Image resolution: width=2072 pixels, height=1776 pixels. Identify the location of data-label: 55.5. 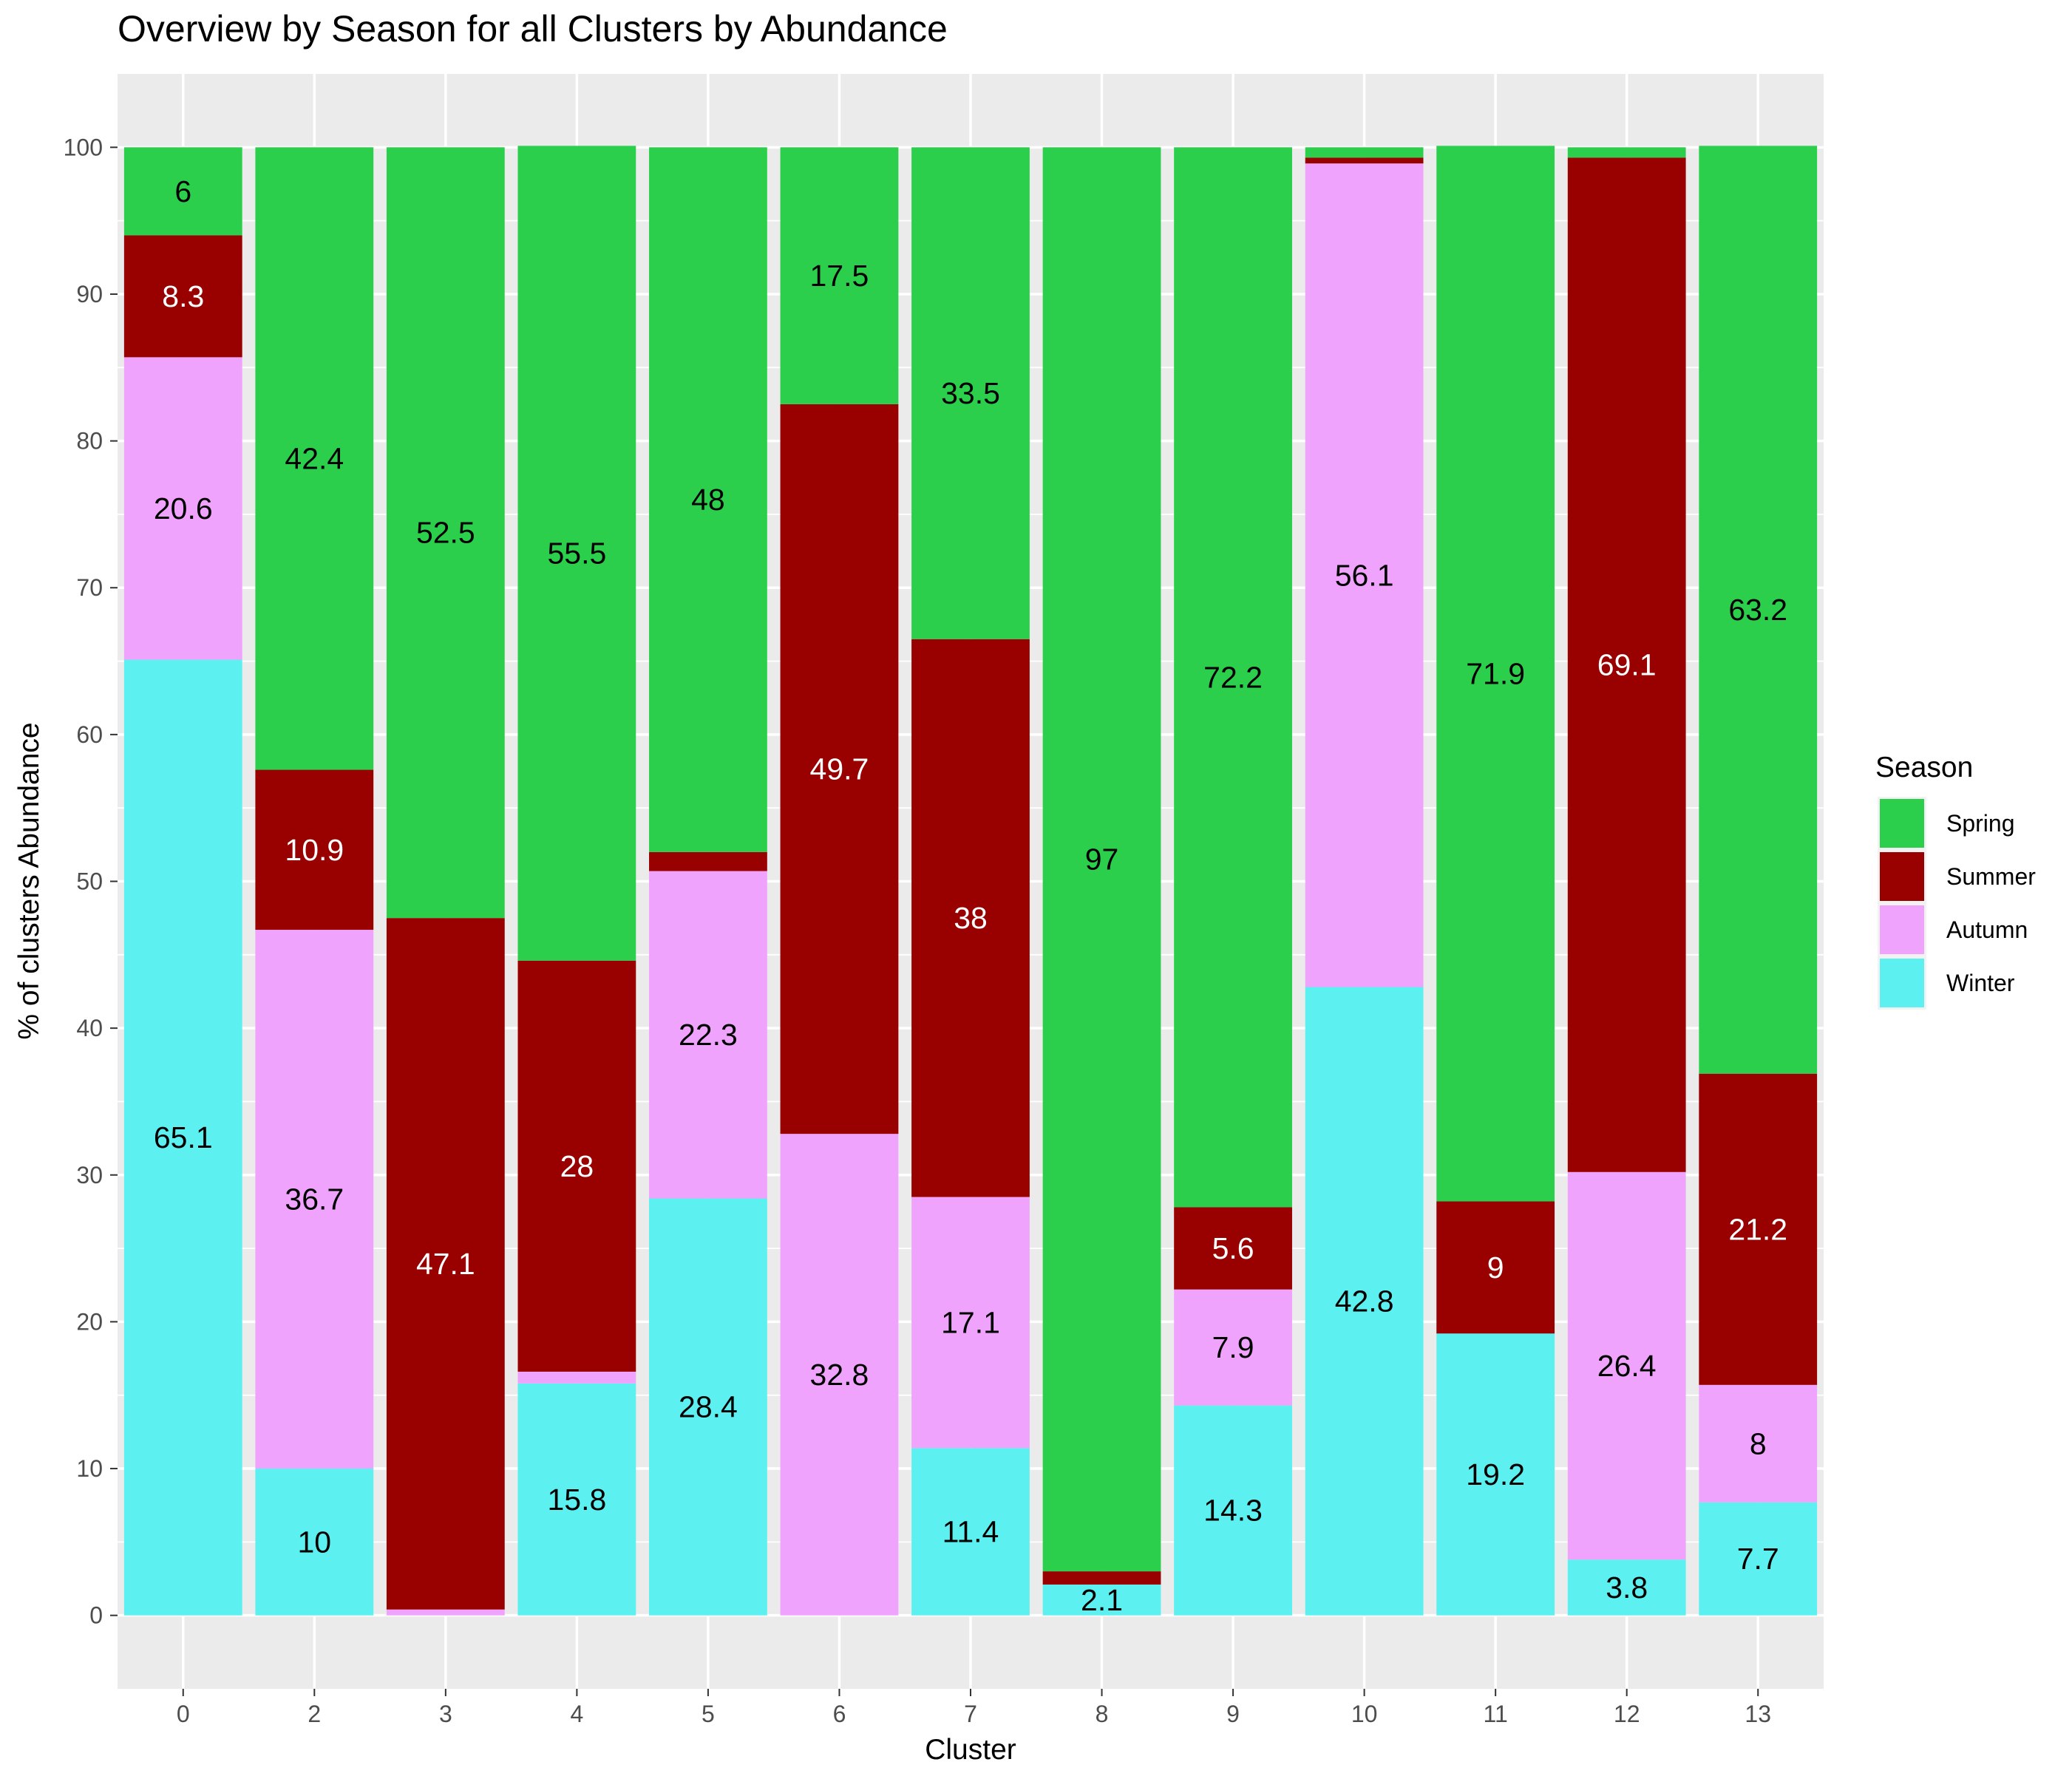
(576, 554).